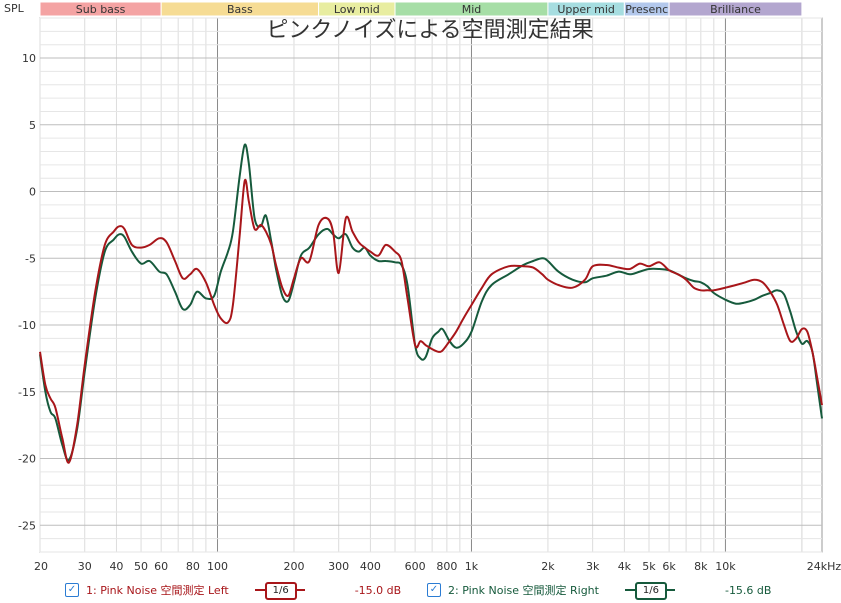 This screenshot has height=603, width=841. I want to click on band-label: Upper mid, so click(586, 9).